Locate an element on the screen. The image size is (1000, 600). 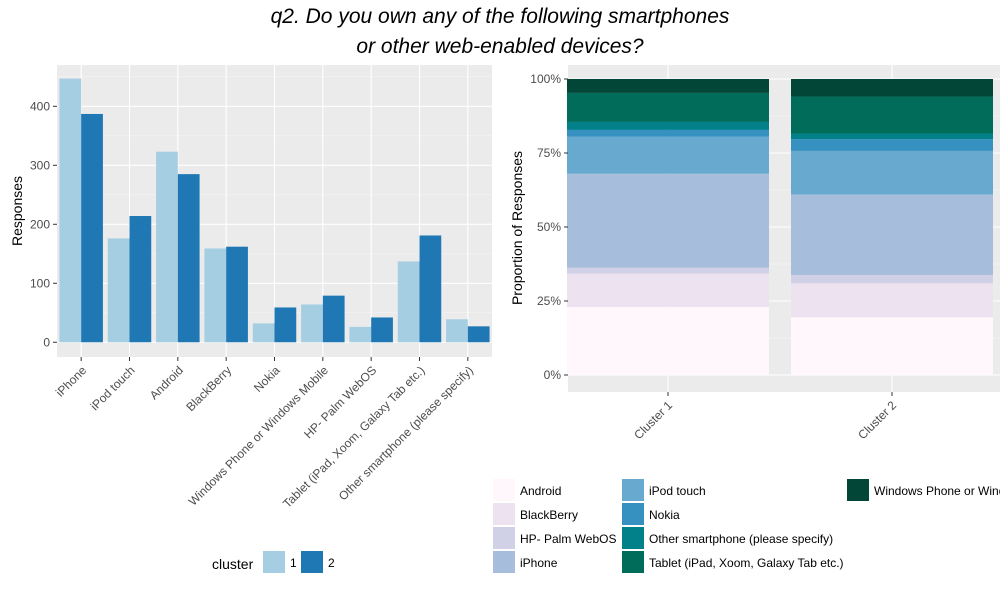
legend-label-ipod-touch: iPod touch is located at coordinates (677, 491).